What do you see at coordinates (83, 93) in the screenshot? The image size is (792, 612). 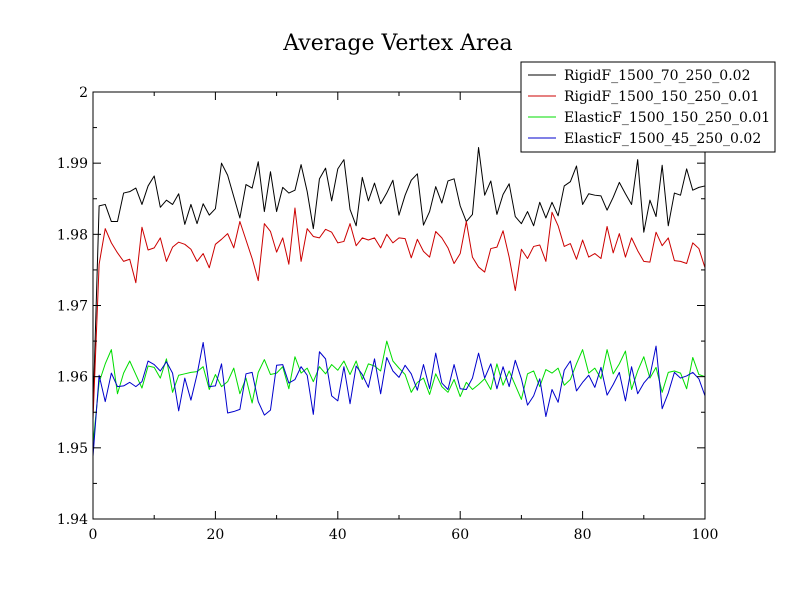 I see `y-tick-label: 2` at bounding box center [83, 93].